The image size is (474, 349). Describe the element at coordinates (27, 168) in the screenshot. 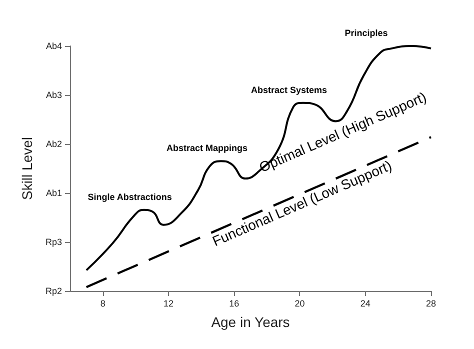

I see `y-axis-title: Skill Level` at that location.